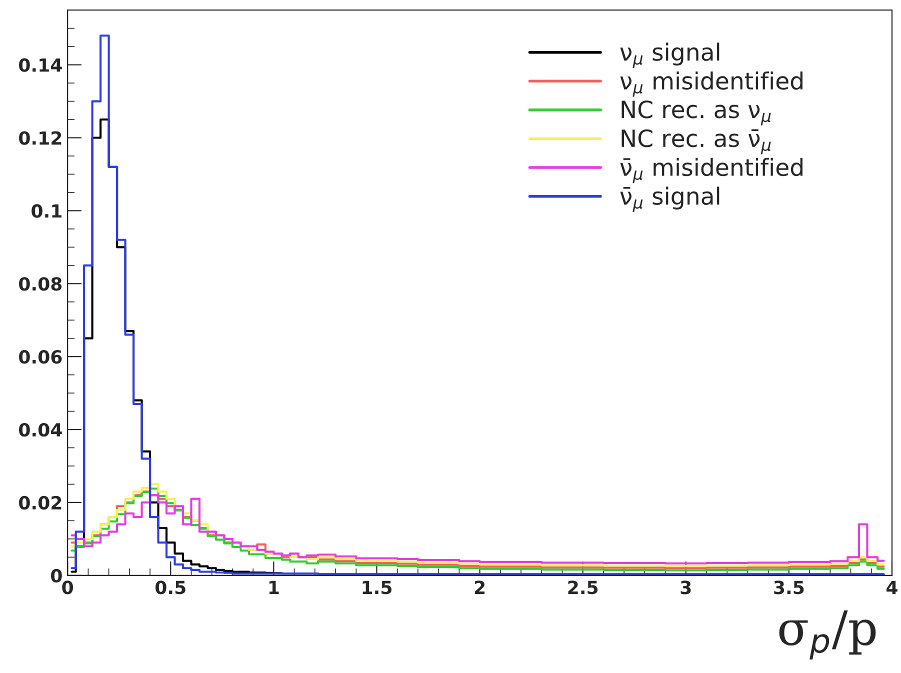  What do you see at coordinates (696, 113) in the screenshot?
I see `legend-label: NC rec. as ν$_{μ}$` at bounding box center [696, 113].